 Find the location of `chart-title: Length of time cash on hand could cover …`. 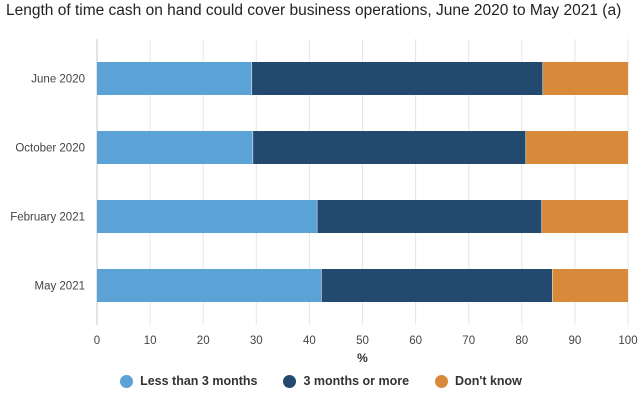

chart-title: Length of time cash on hand could cover … is located at coordinates (314, 10).